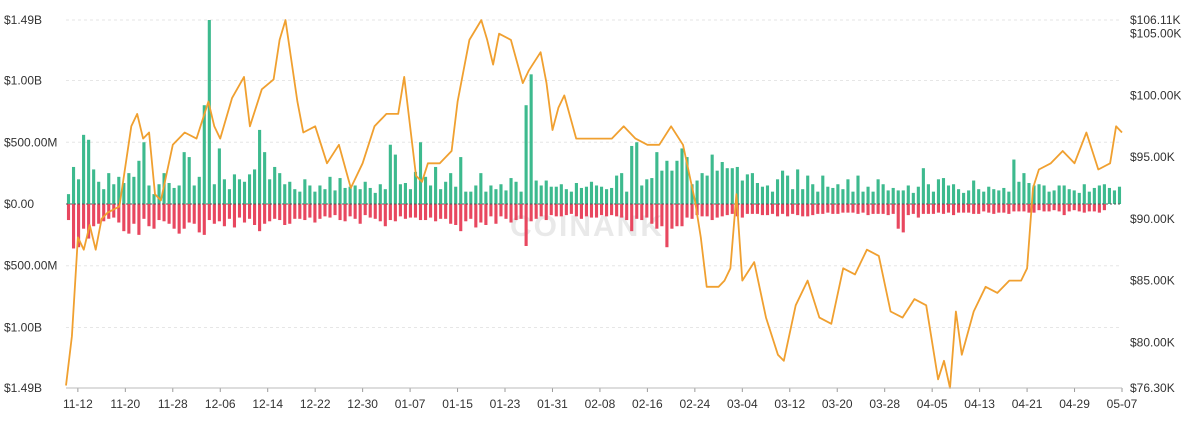 Image resolution: width=1196 pixels, height=423 pixels. What do you see at coordinates (789, 404) in the screenshot?
I see `x-tick-label: 03-12` at bounding box center [789, 404].